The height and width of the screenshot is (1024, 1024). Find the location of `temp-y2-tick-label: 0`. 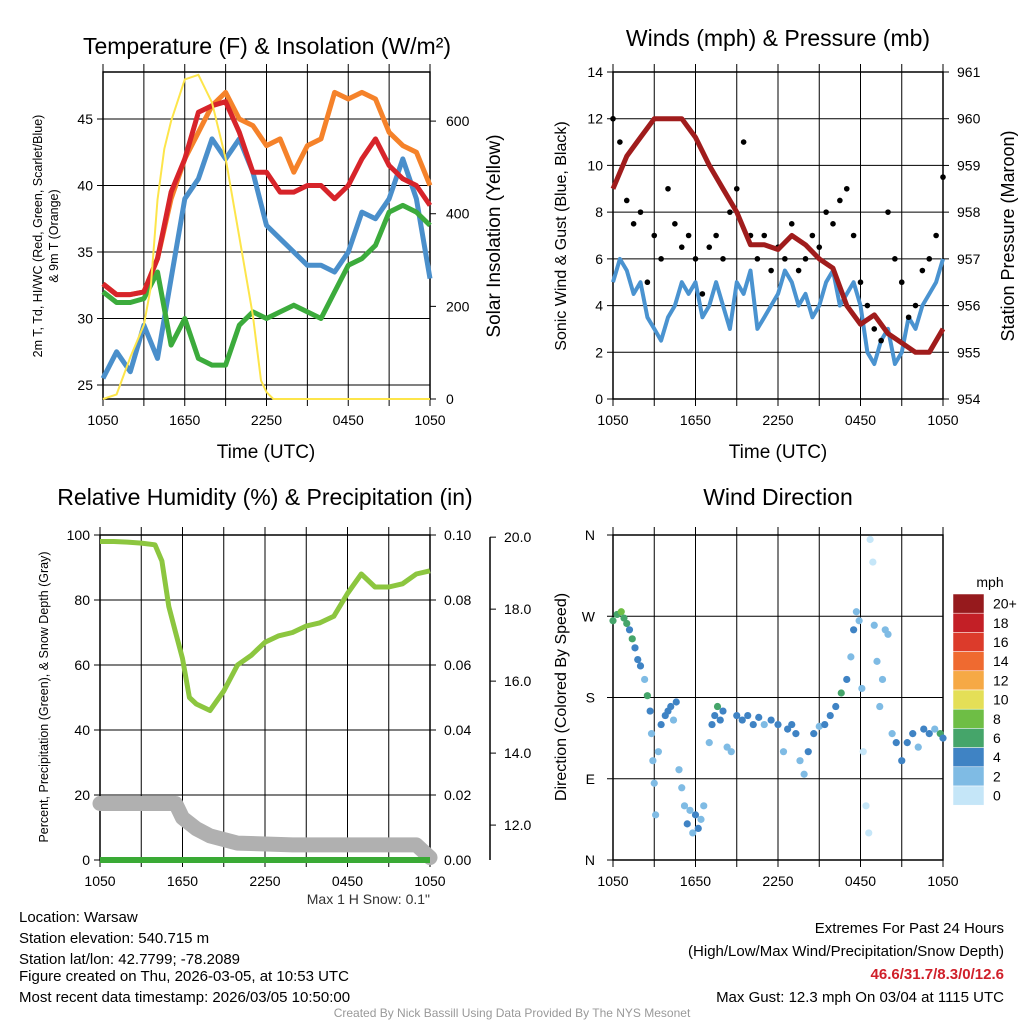

temp-y2-tick-label: 0 is located at coordinates (450, 399).